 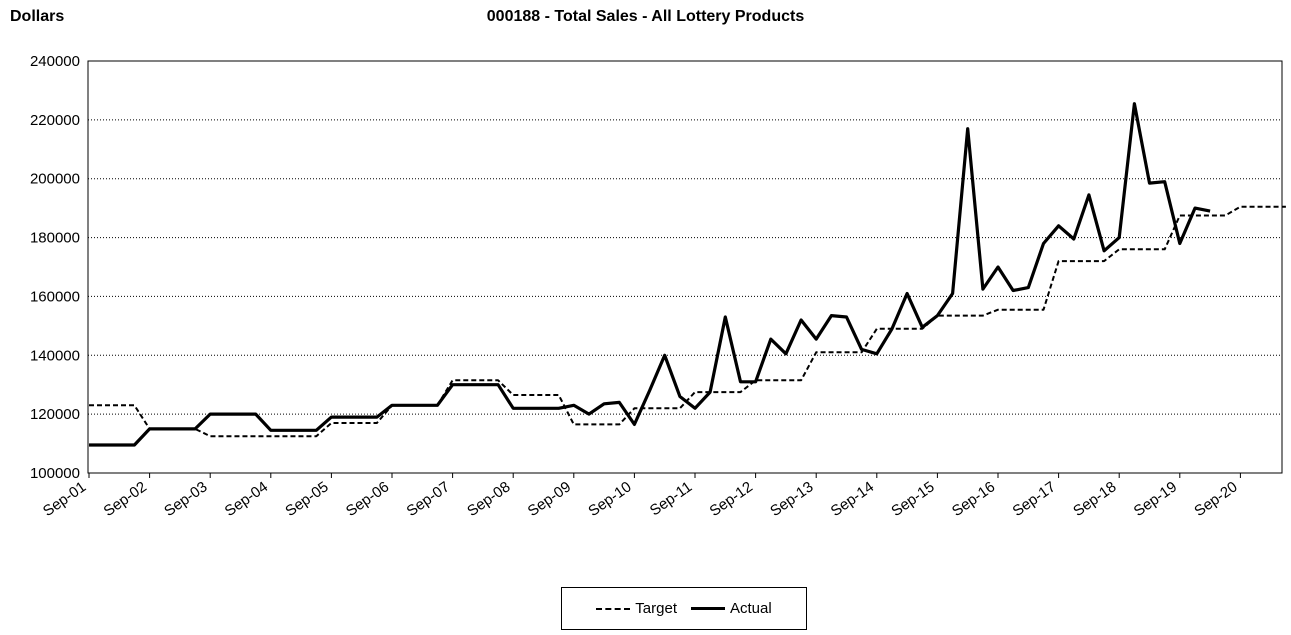 What do you see at coordinates (656, 608) in the screenshot?
I see `legend-label-target: Target` at bounding box center [656, 608].